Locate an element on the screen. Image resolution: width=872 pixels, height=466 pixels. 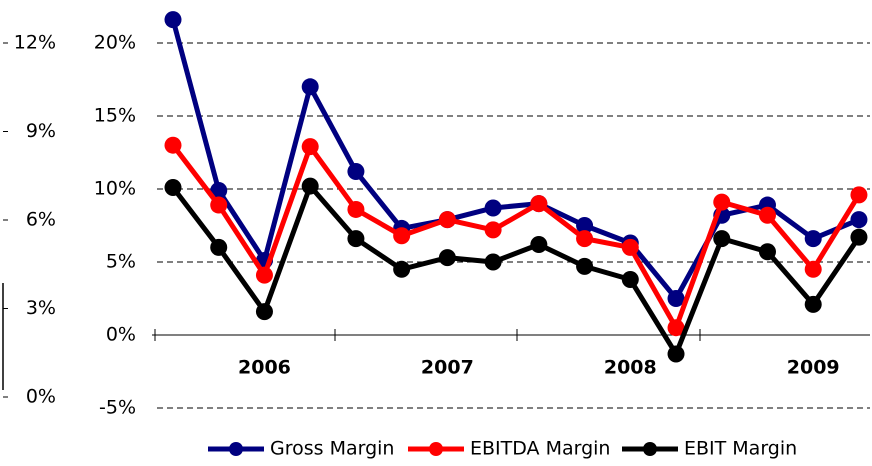
legend-label: EBITDA Margin is located at coordinates (540, 449).